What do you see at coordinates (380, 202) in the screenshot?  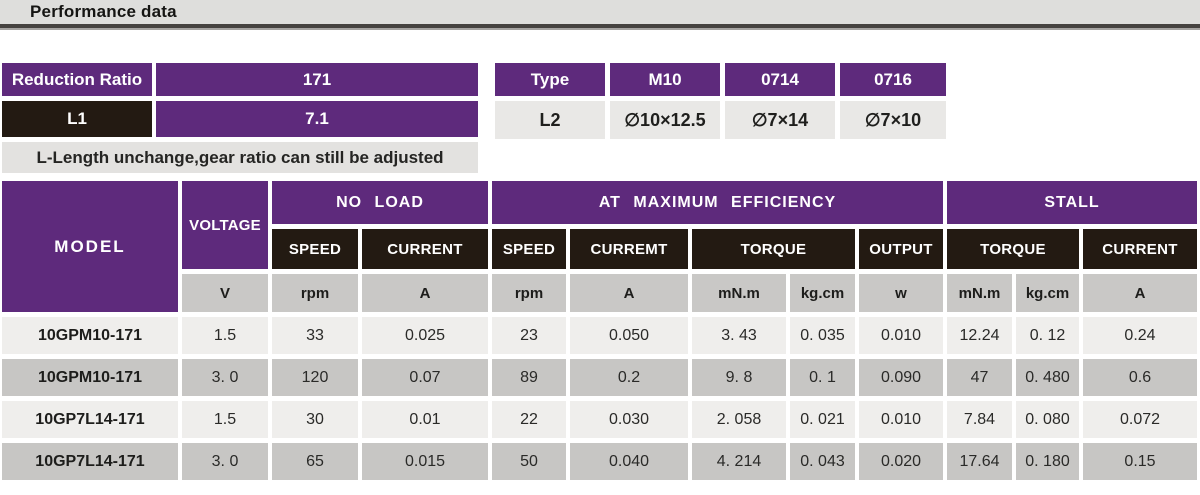 I see `group-no-load: NO LOAD` at bounding box center [380, 202].